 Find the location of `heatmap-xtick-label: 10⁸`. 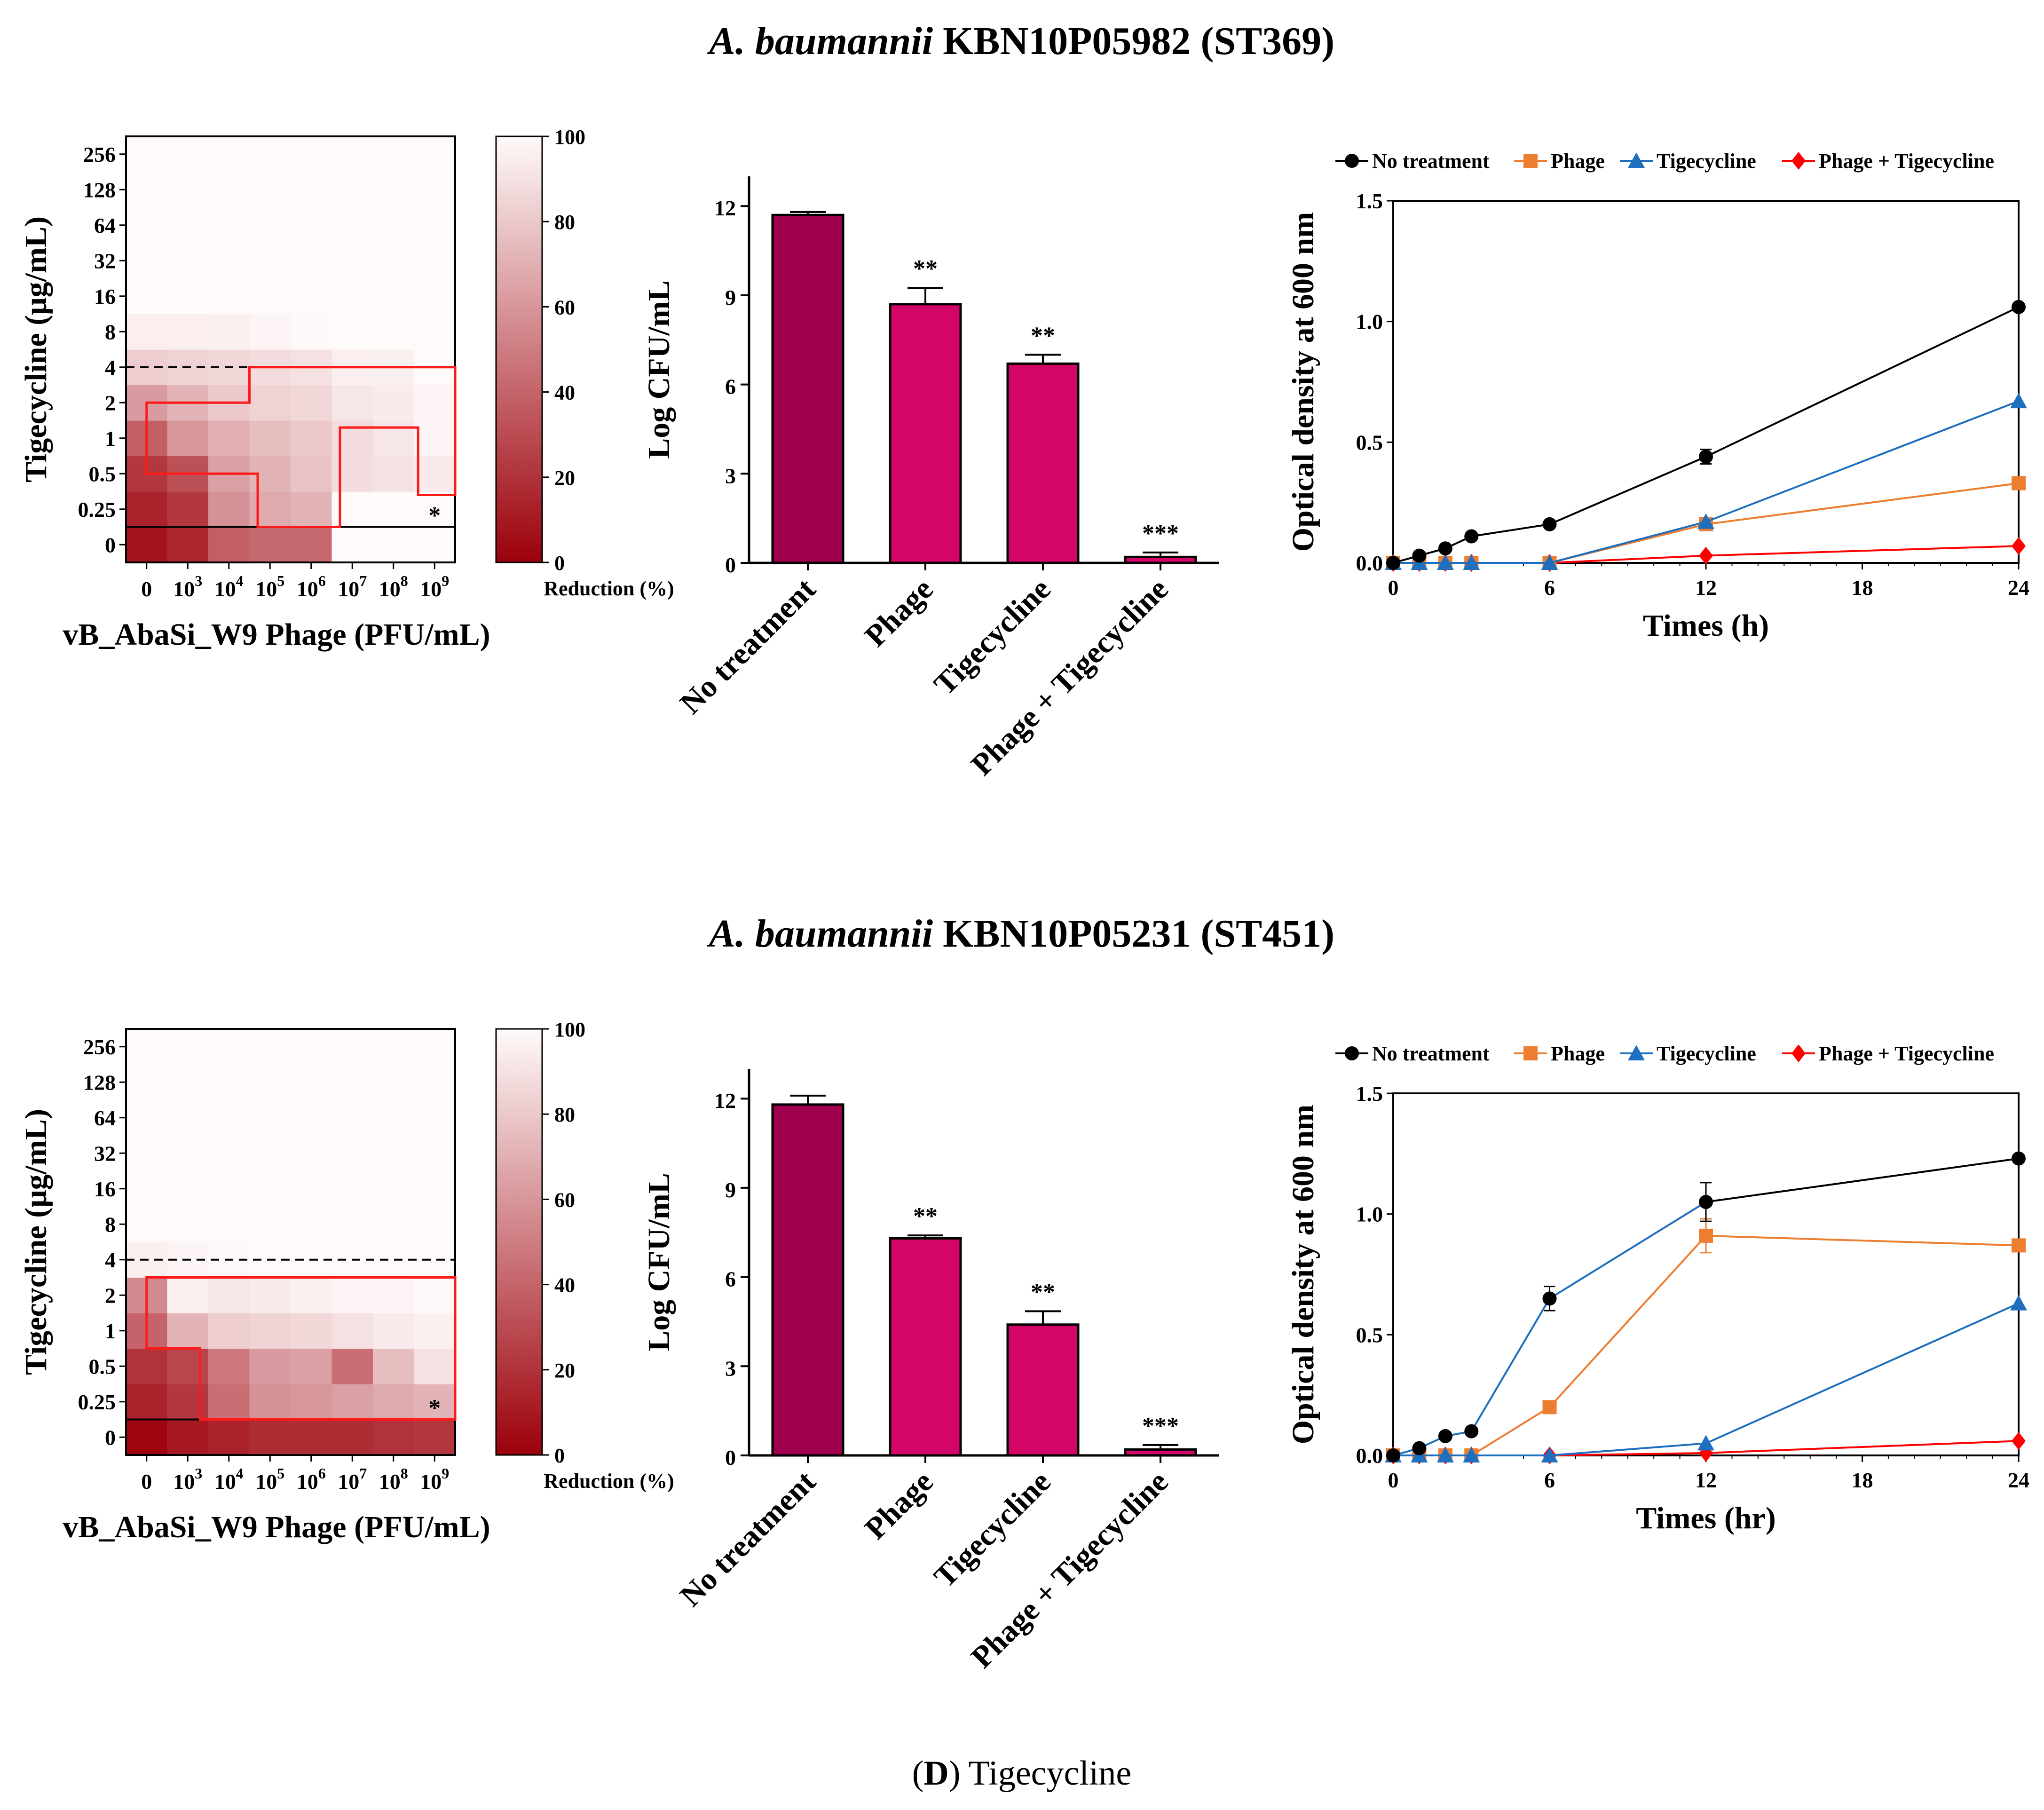

heatmap-xtick-label: 10⁸ is located at coordinates (393, 587).